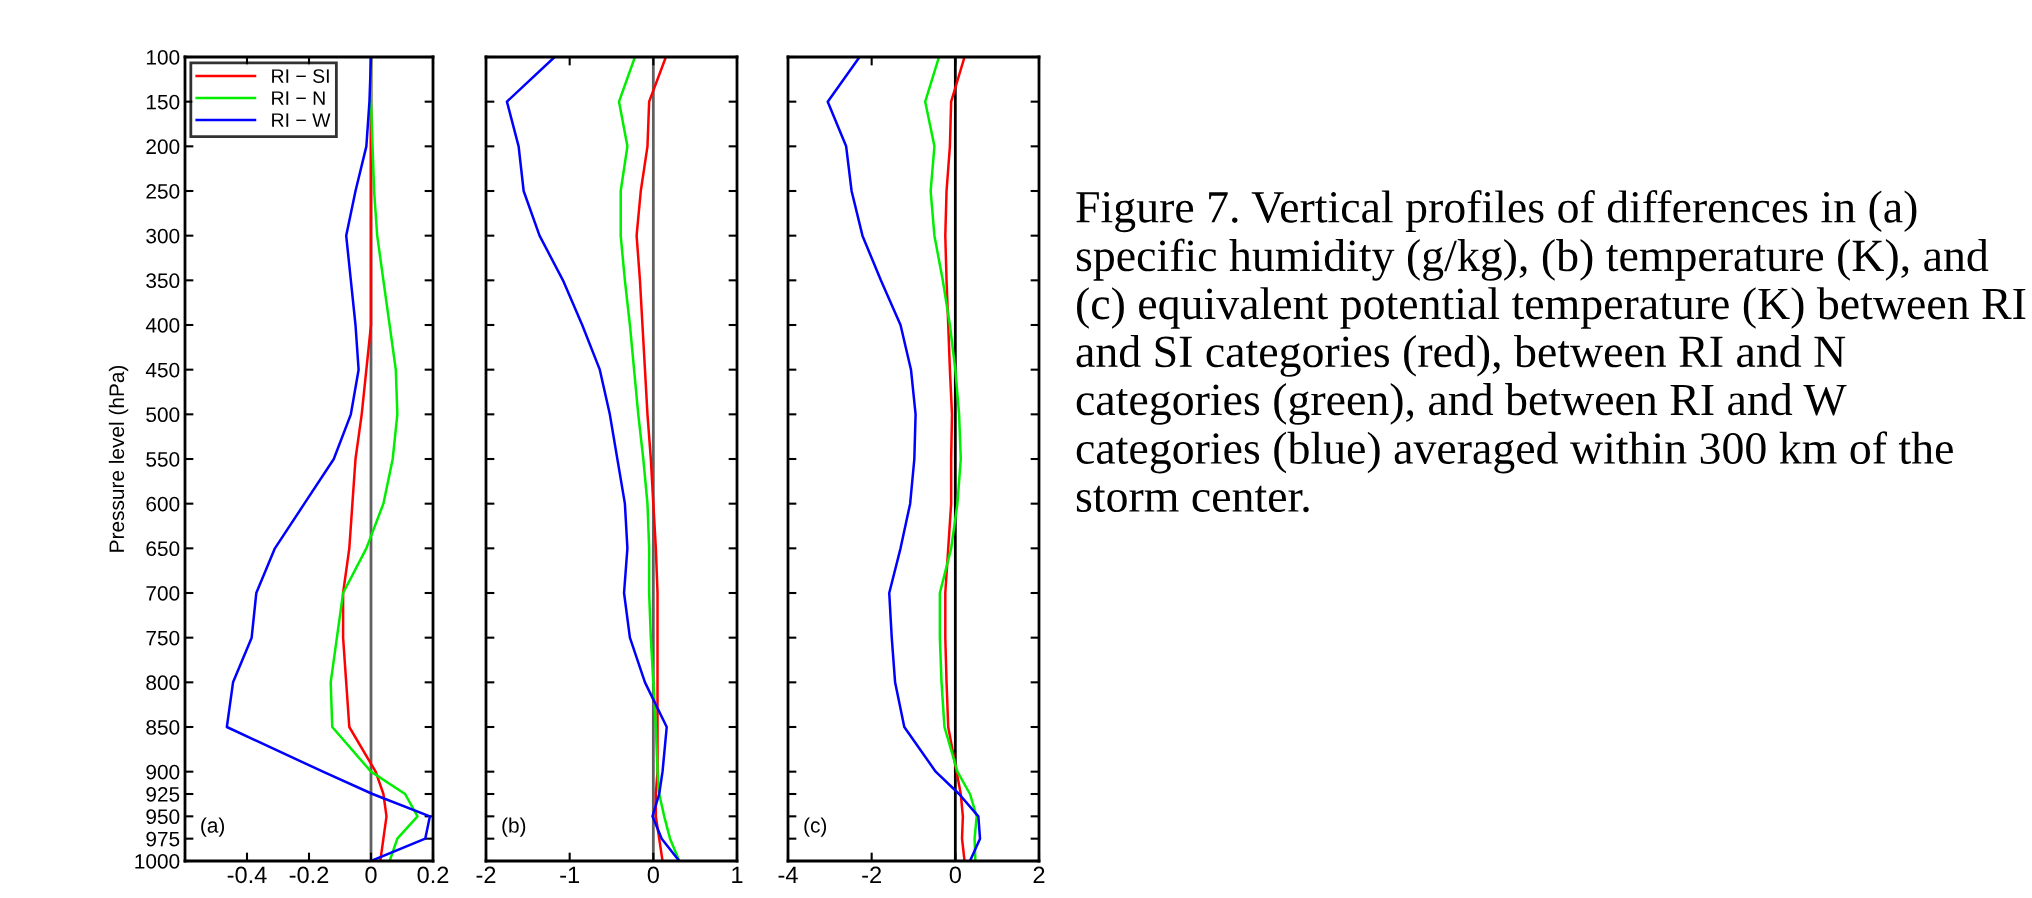 The height and width of the screenshot is (898, 2032). Describe the element at coordinates (163, 504) in the screenshot. I see `y-tick-label: 600` at that location.